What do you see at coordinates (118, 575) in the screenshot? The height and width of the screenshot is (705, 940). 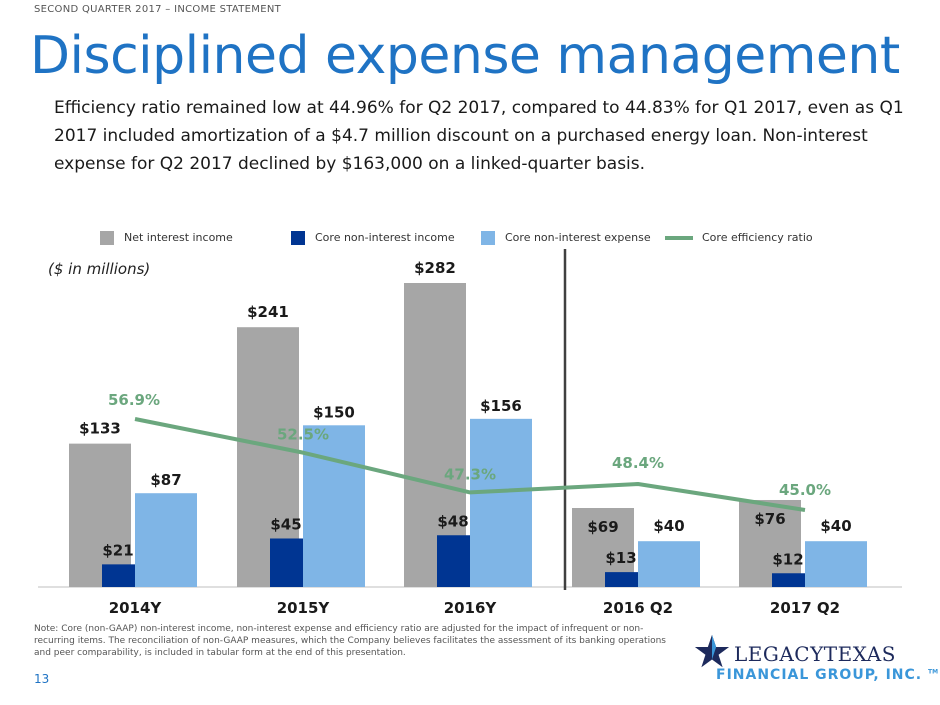 I see `bar-core-non-interest-income-2014y` at bounding box center [118, 575].